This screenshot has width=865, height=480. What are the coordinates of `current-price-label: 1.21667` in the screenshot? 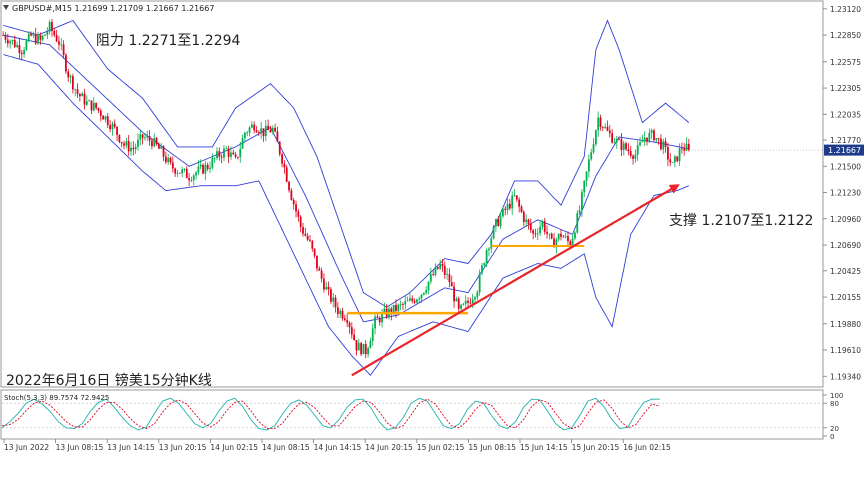 It's located at (844, 150).